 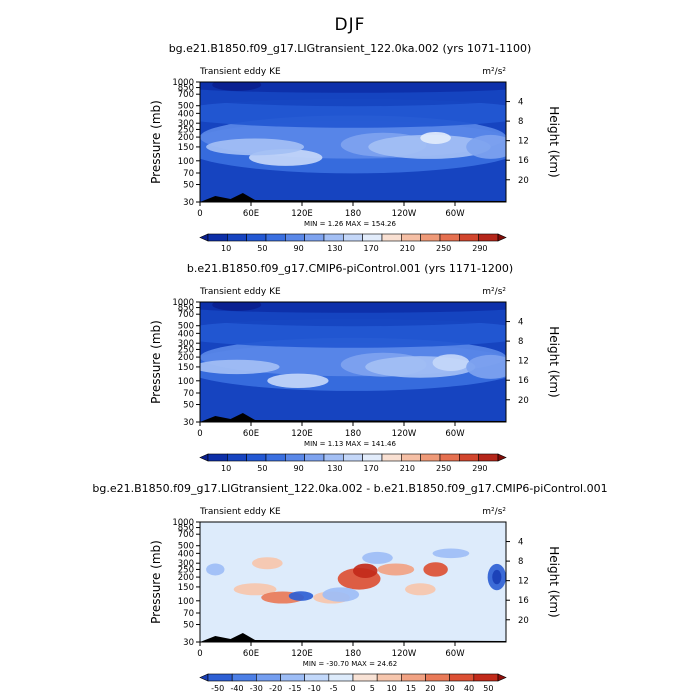 What do you see at coordinates (302, 214) in the screenshot?
I see `x-tick-label: 120E` at bounding box center [302, 214].